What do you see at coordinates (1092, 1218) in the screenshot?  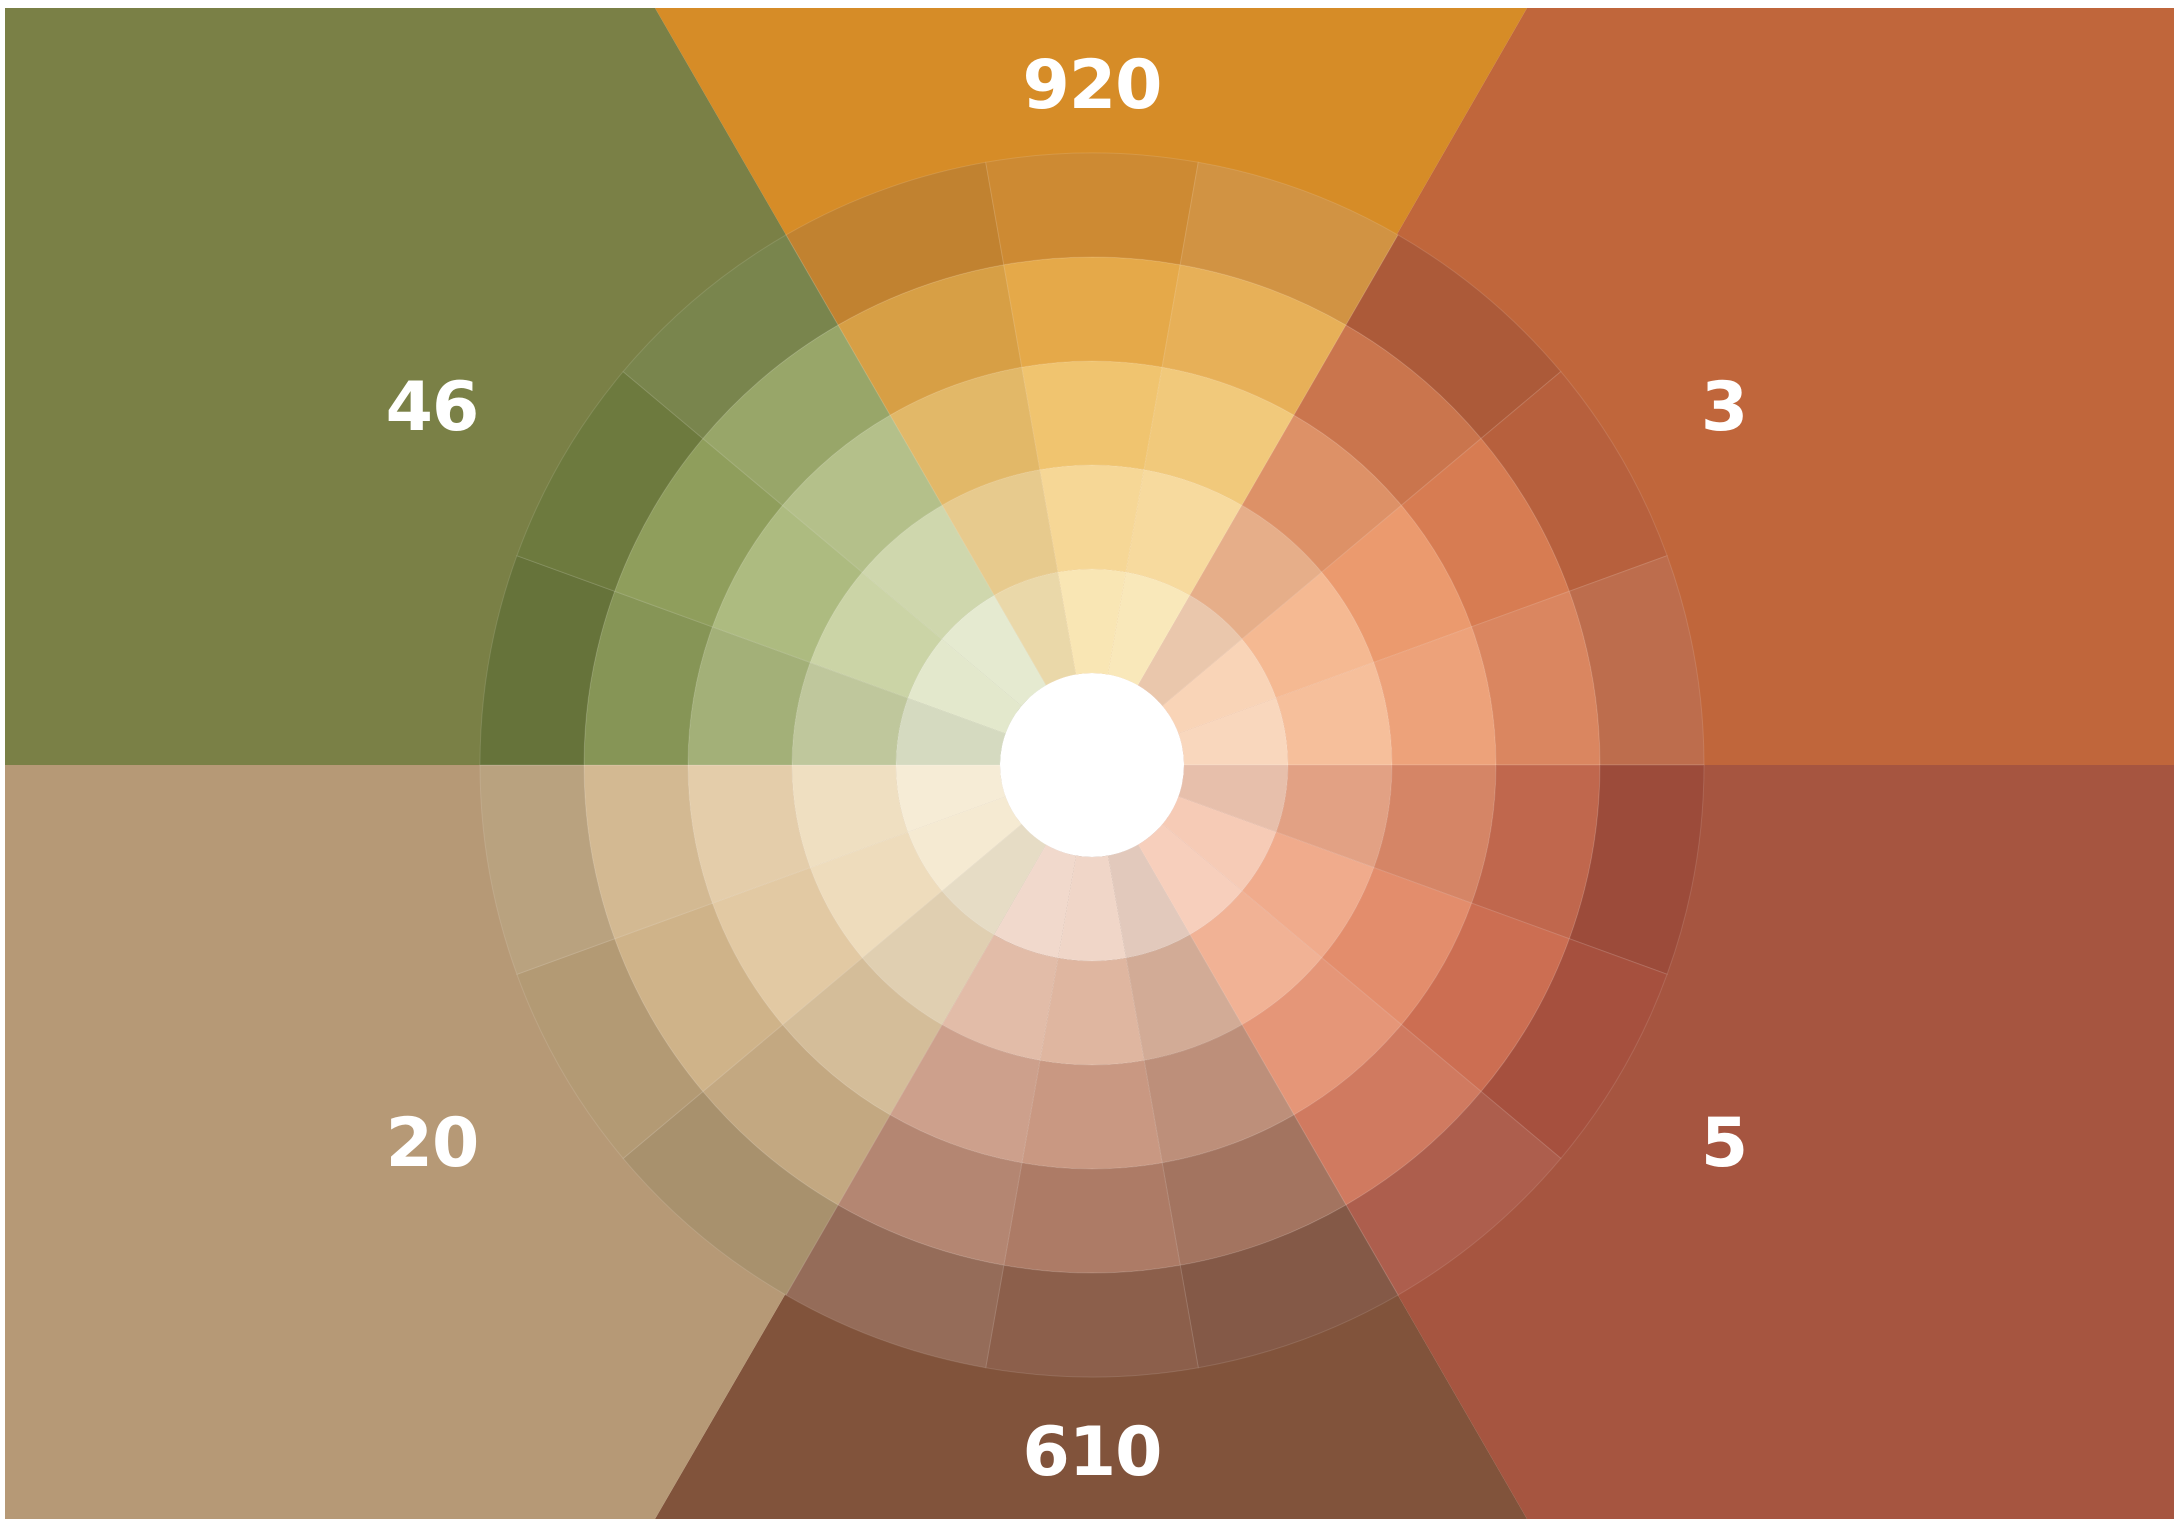 I see `swatch-brown-w2-r4` at bounding box center [1092, 1218].